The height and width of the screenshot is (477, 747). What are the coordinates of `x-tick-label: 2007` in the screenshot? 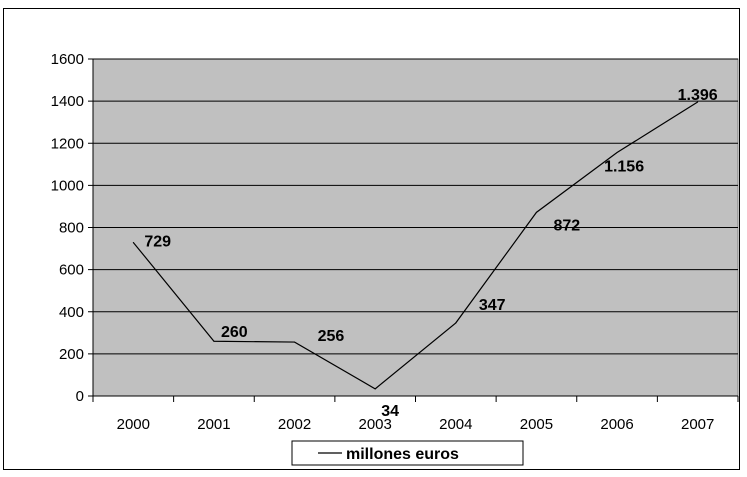 It's located at (697, 424).